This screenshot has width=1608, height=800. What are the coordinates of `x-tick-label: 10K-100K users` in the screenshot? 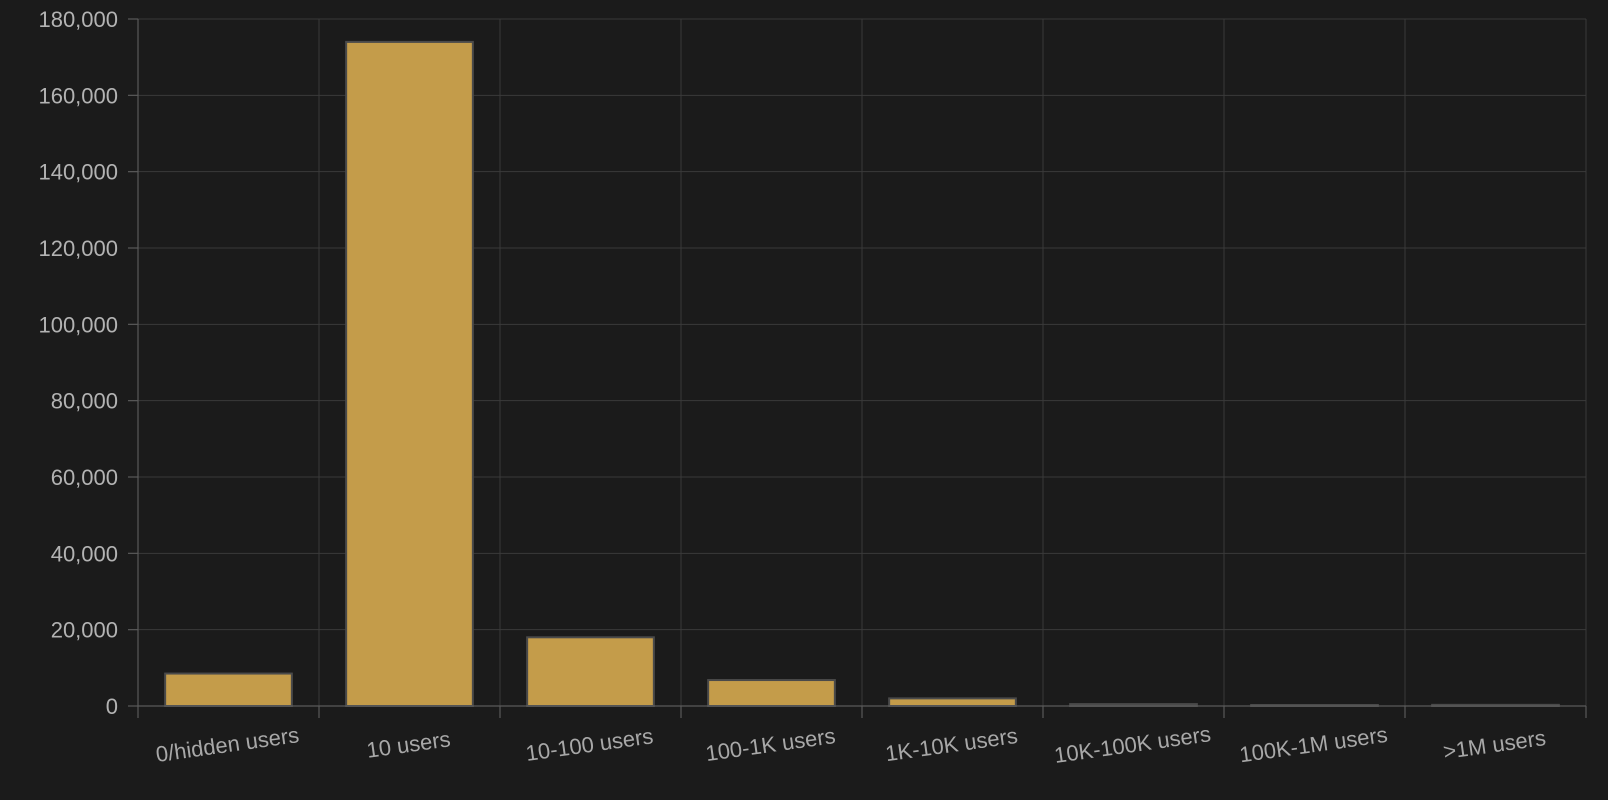 It's located at (1133, 744).